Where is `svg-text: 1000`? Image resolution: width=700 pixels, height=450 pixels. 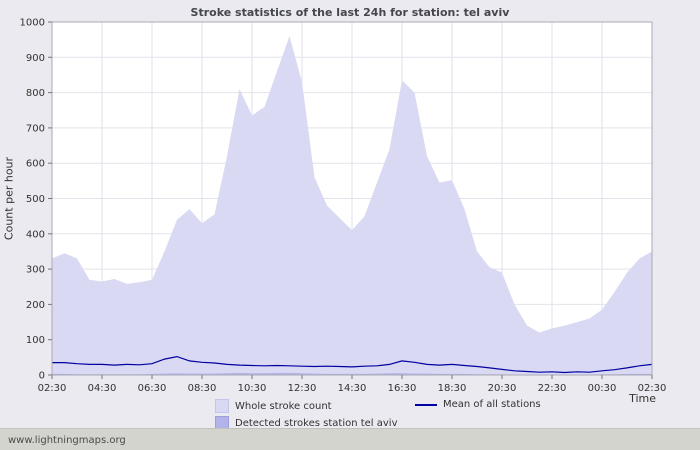 svg-text: 1000 is located at coordinates (32, 23).